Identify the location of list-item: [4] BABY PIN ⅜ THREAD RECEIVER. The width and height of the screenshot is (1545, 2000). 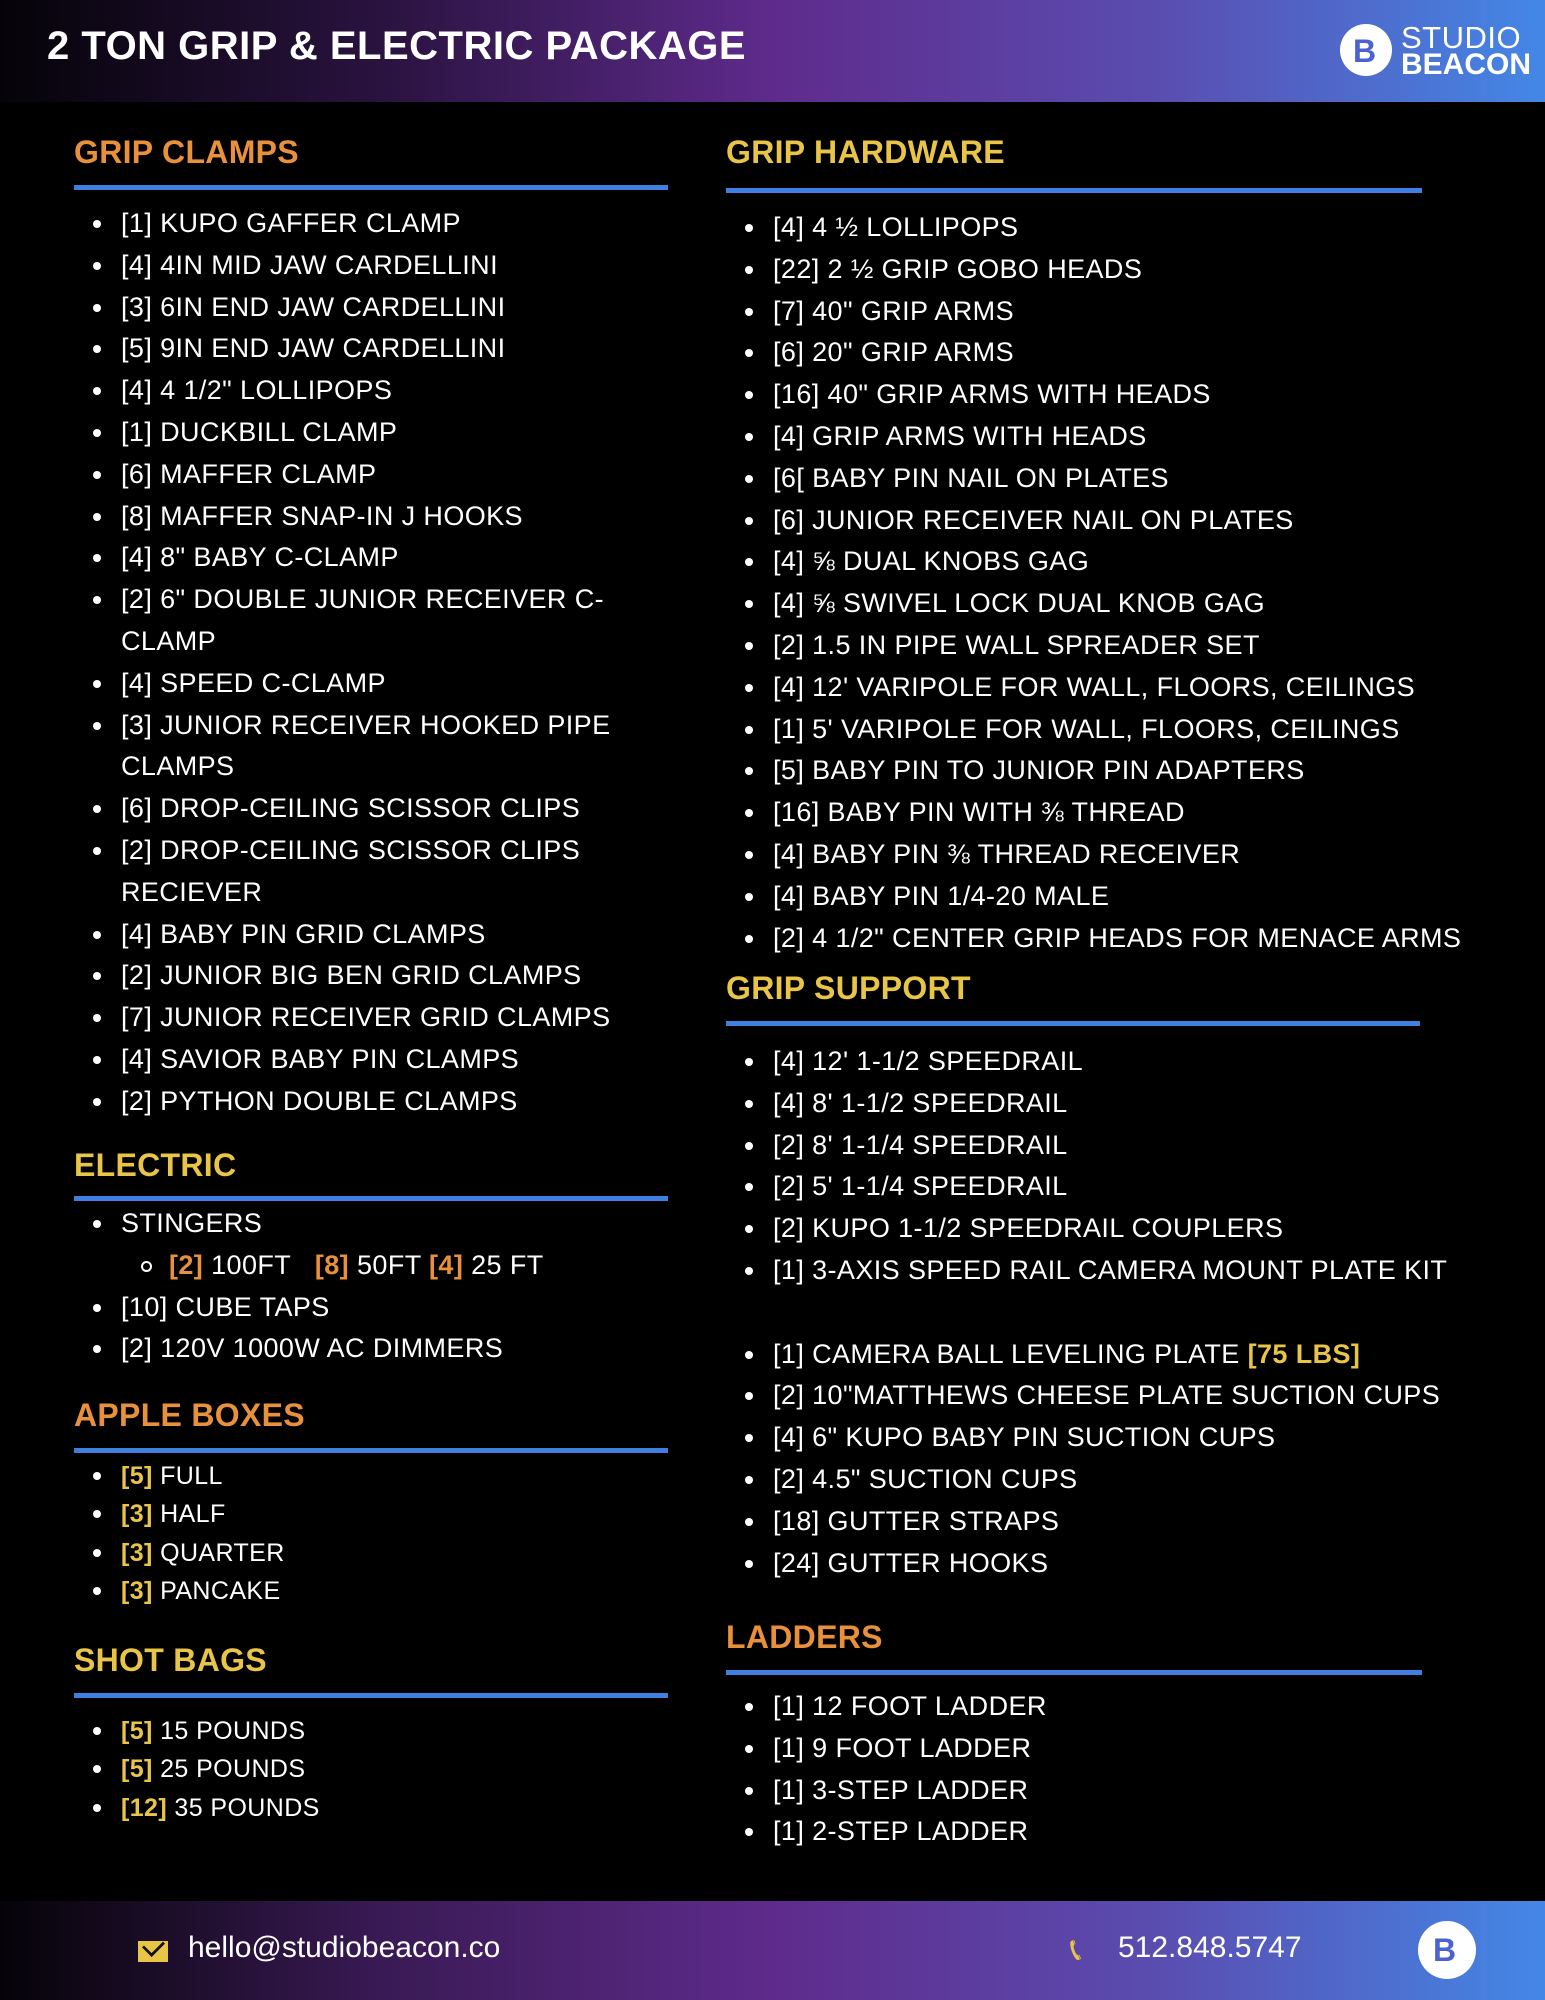
(1126, 855).